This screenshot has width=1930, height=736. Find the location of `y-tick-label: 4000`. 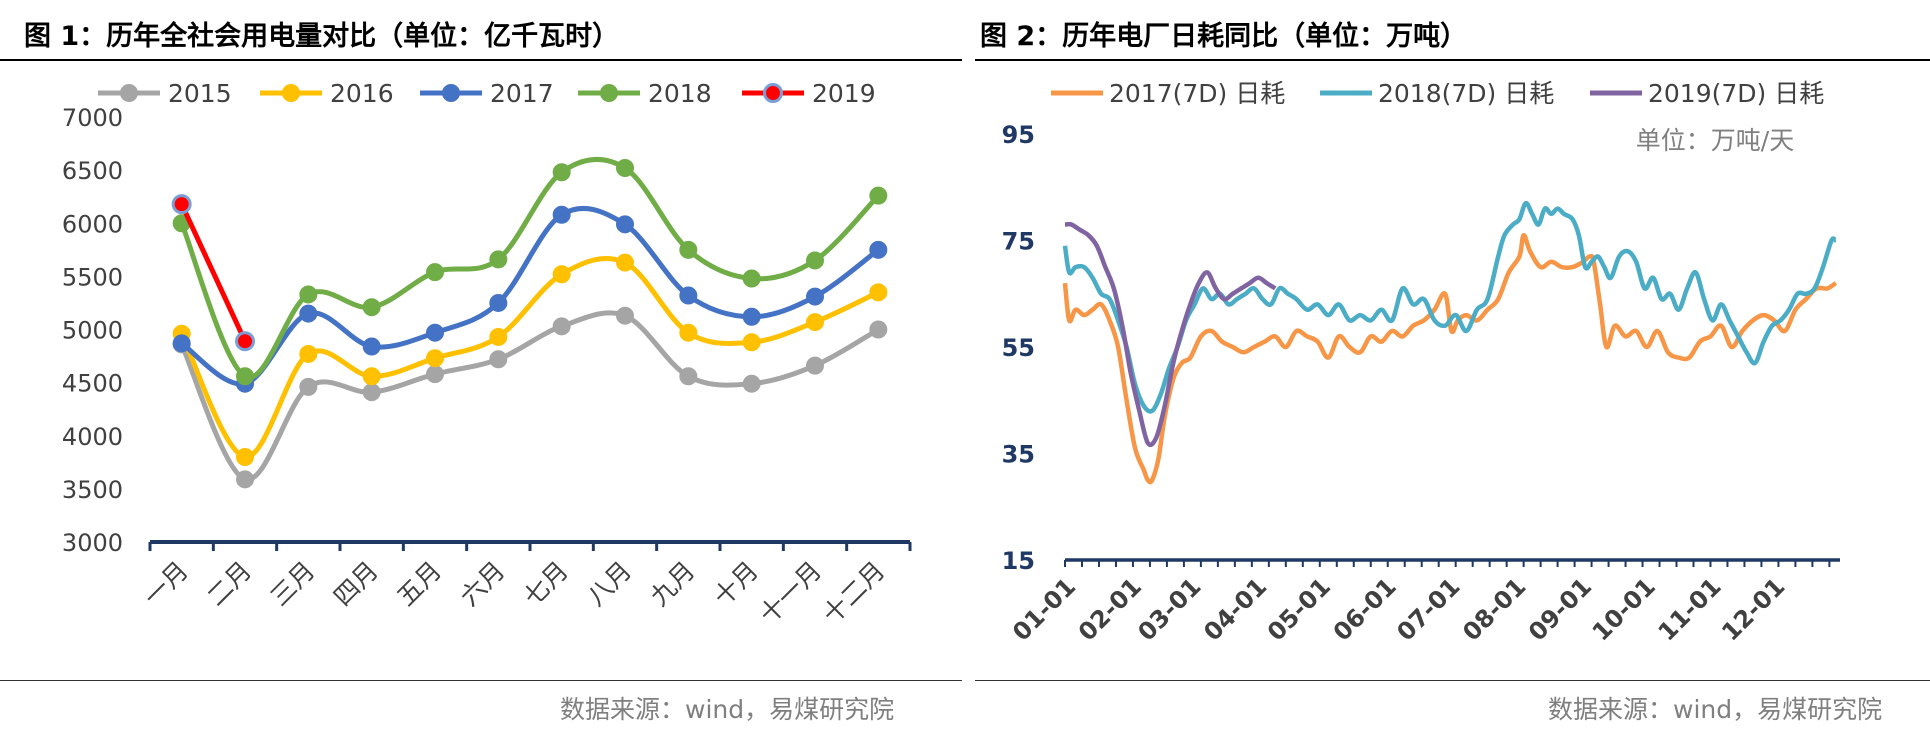

y-tick-label: 4000 is located at coordinates (92, 437).